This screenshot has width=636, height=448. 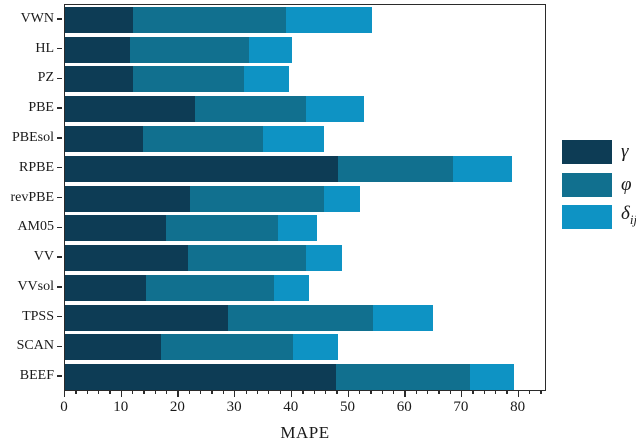 I want to click on category-label-VVsol: VVsol, so click(x=35, y=286).